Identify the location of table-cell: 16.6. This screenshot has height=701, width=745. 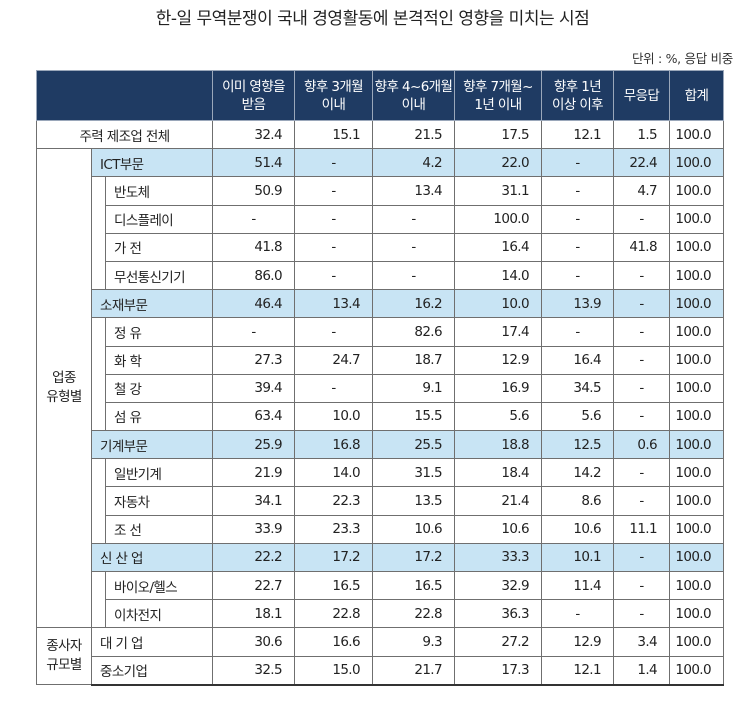
(333, 642).